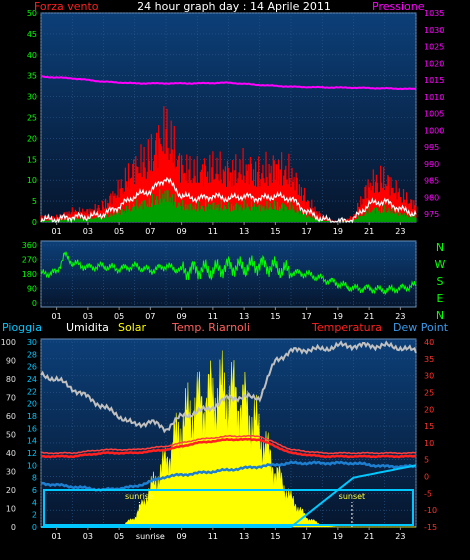 Image resolution: width=470 pixels, height=560 pixels. Describe the element at coordinates (8, 342) in the screenshot. I see `umidita-tick-label: 100` at that location.